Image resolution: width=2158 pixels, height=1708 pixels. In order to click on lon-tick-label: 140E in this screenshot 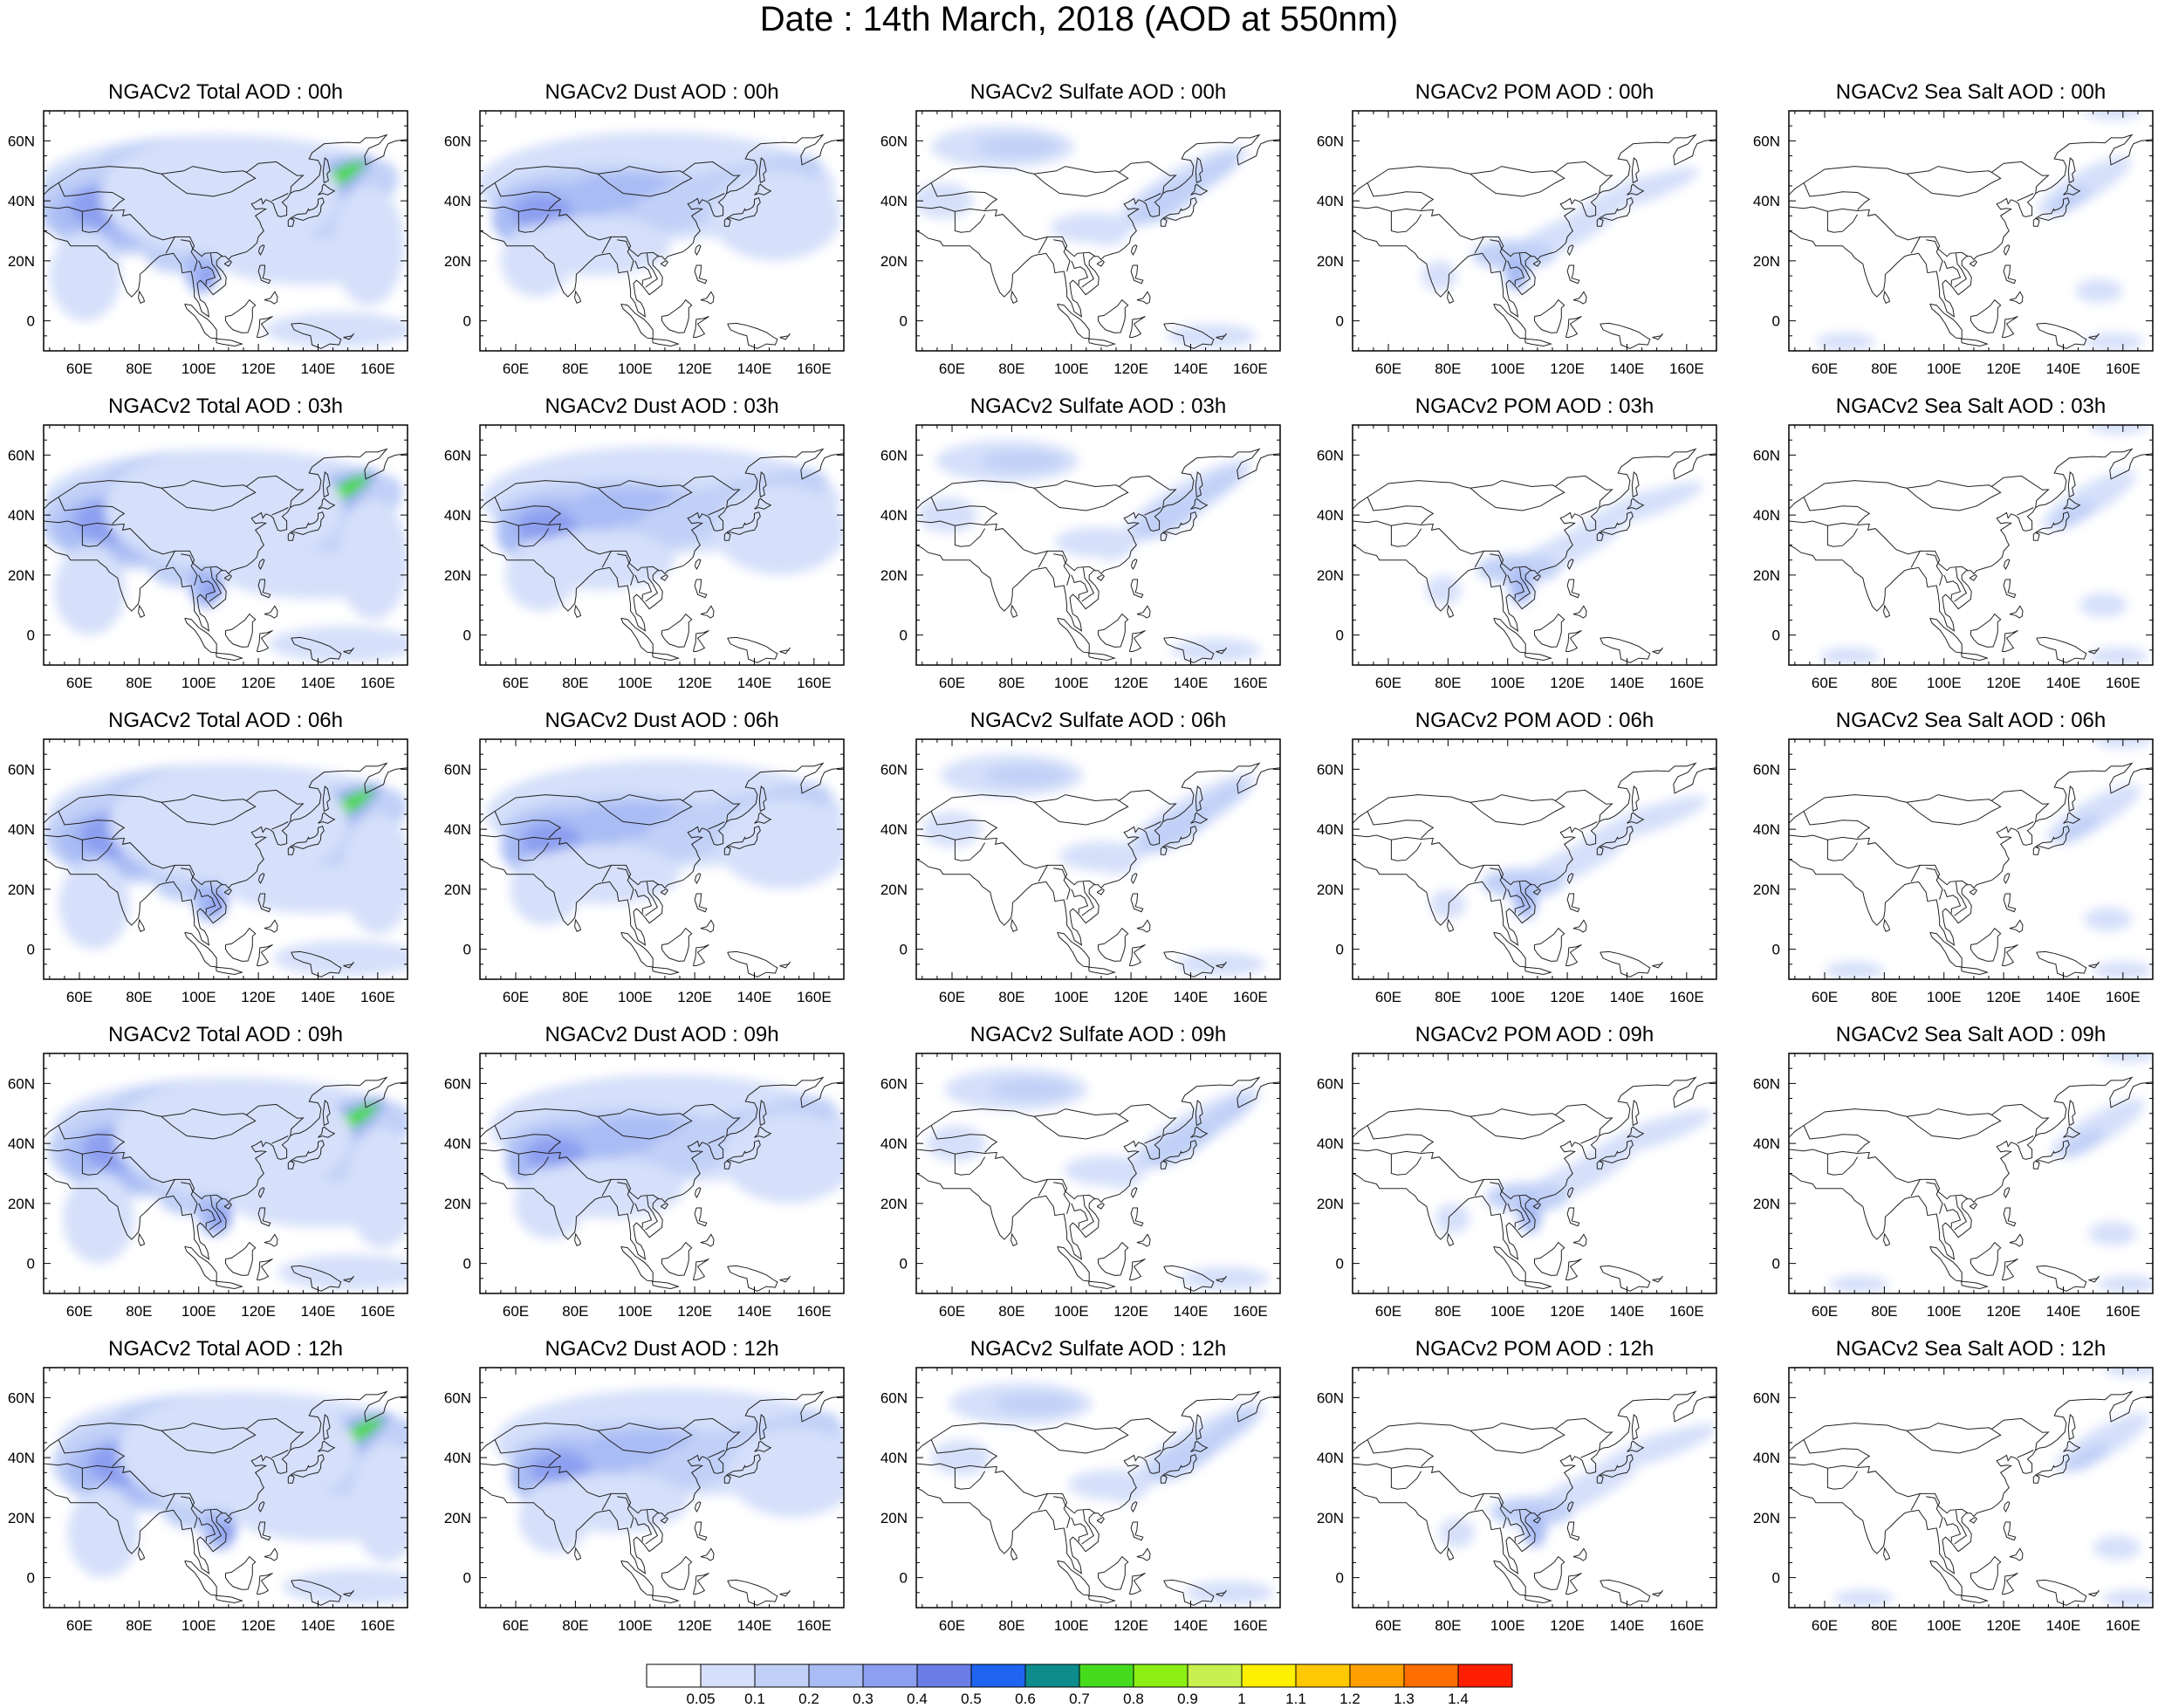, I will do `click(754, 683)`.